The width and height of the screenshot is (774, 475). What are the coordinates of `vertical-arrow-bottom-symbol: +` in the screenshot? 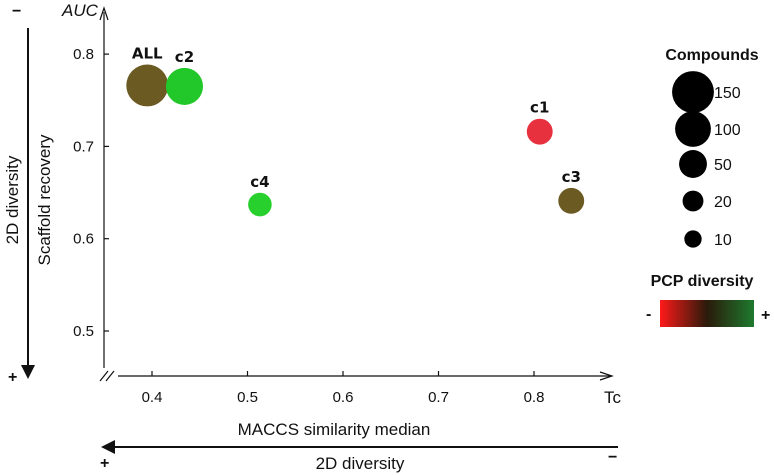 It's located at (12, 377).